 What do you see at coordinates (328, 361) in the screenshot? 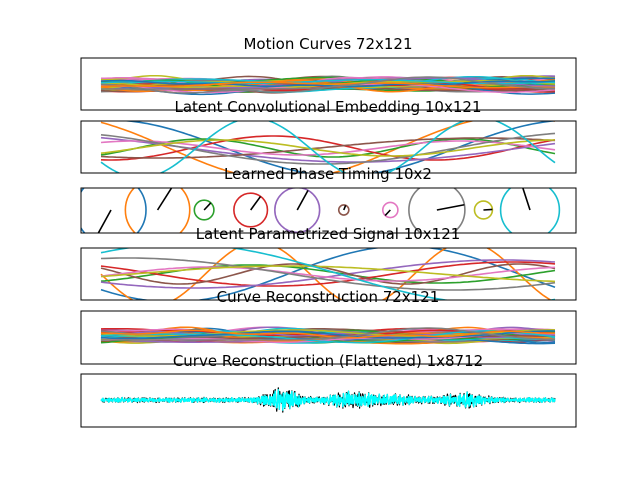
I see `flattened-reconstruction-title: Curve Reconstruction (Flattened) 1x8712` at bounding box center [328, 361].